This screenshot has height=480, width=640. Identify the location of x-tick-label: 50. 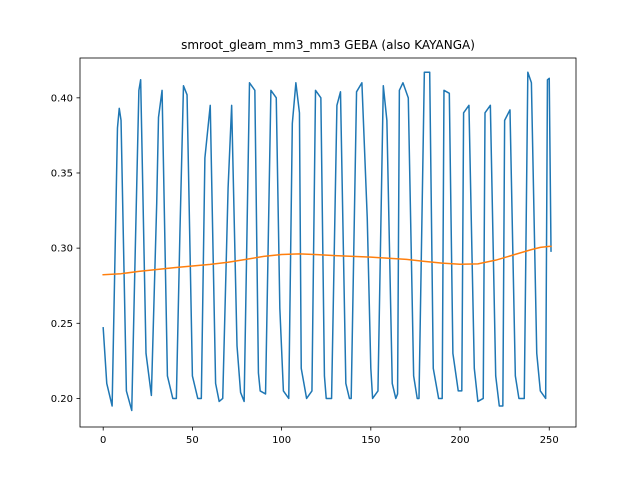
(192, 440).